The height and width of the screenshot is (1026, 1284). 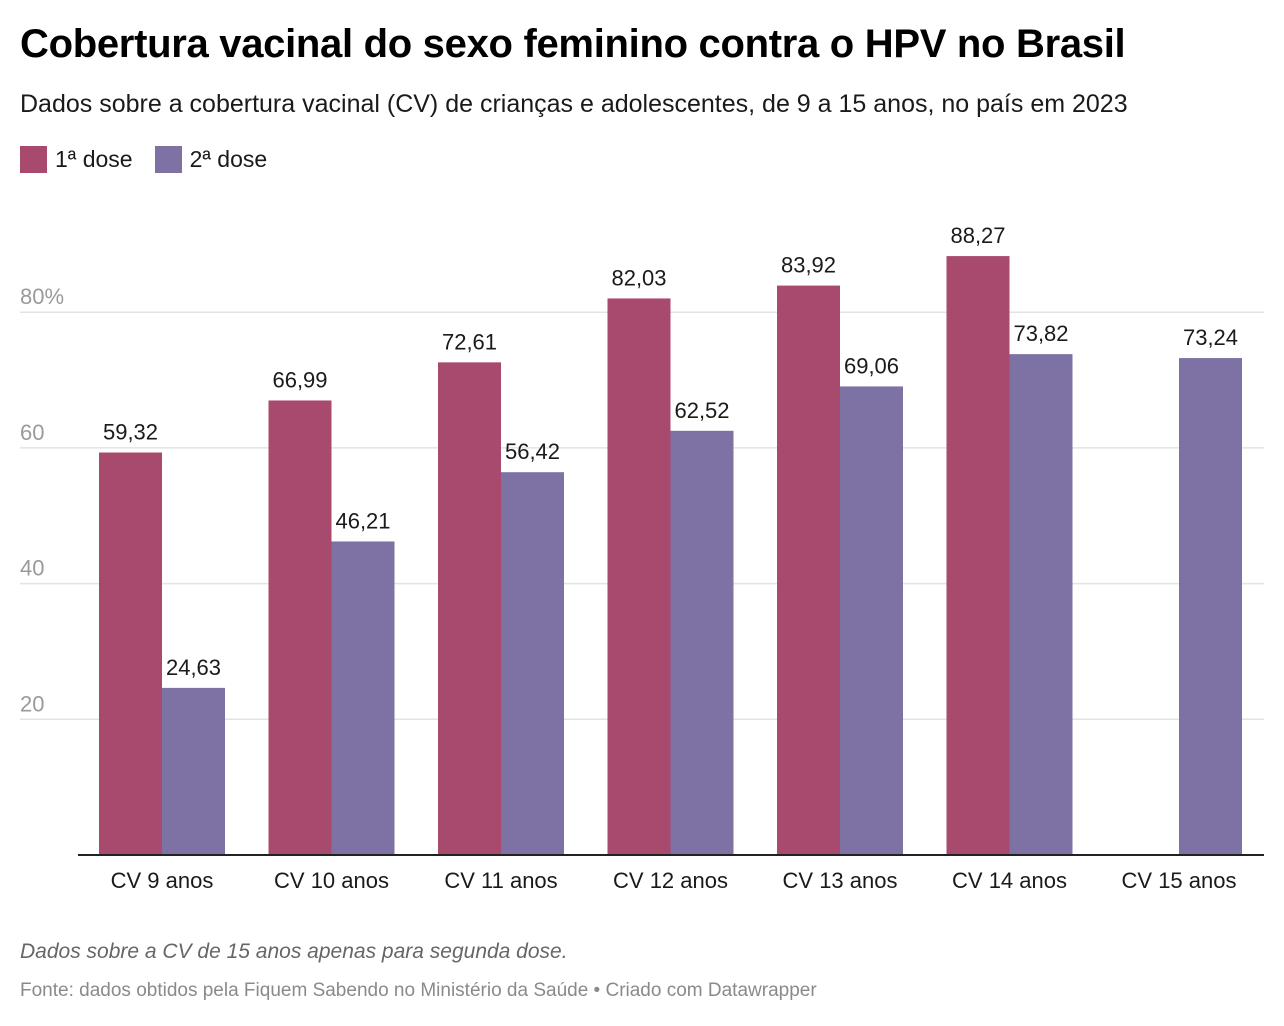 What do you see at coordinates (638, 277) in the screenshot?
I see `value-label: 82,03` at bounding box center [638, 277].